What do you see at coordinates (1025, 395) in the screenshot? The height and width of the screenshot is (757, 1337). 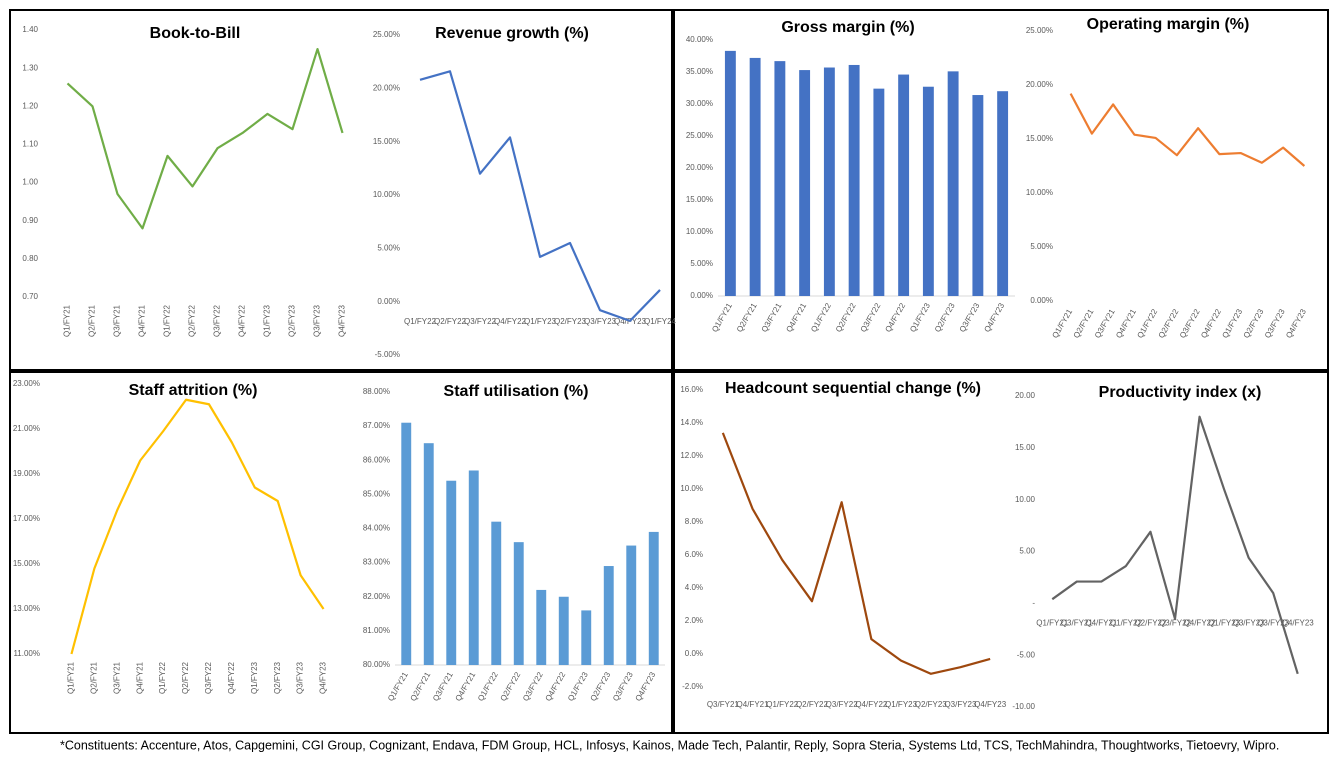 I see `y-tick-label: 20.00` at bounding box center [1025, 395].